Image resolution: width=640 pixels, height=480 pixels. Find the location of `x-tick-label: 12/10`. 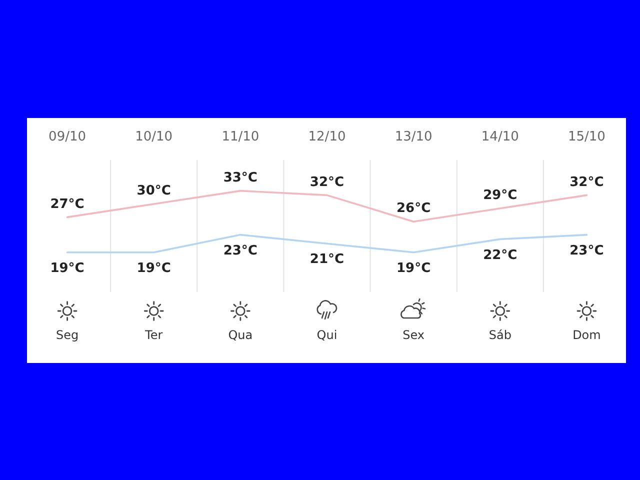

x-tick-label: 12/10 is located at coordinates (327, 137).